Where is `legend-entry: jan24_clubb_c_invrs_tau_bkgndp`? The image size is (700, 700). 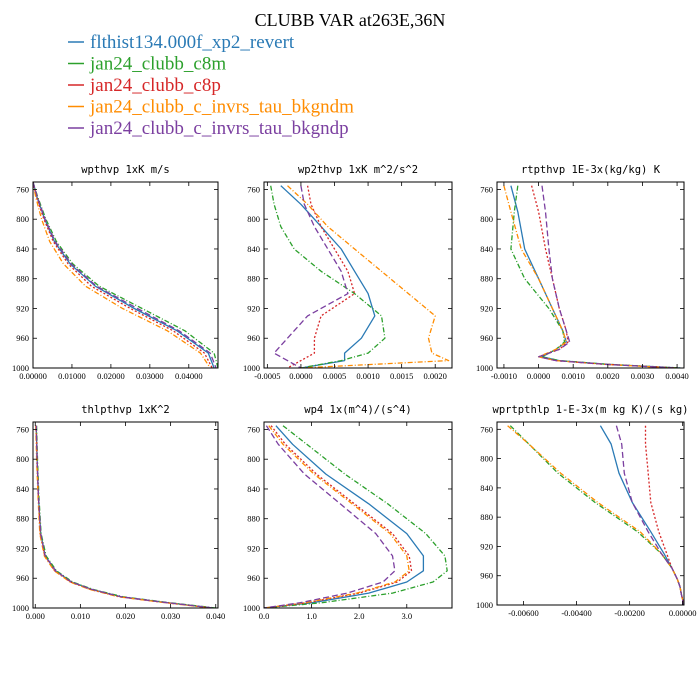 legend-entry: jan24_clubb_c_invrs_tau_bkgndp is located at coordinates (219, 128).